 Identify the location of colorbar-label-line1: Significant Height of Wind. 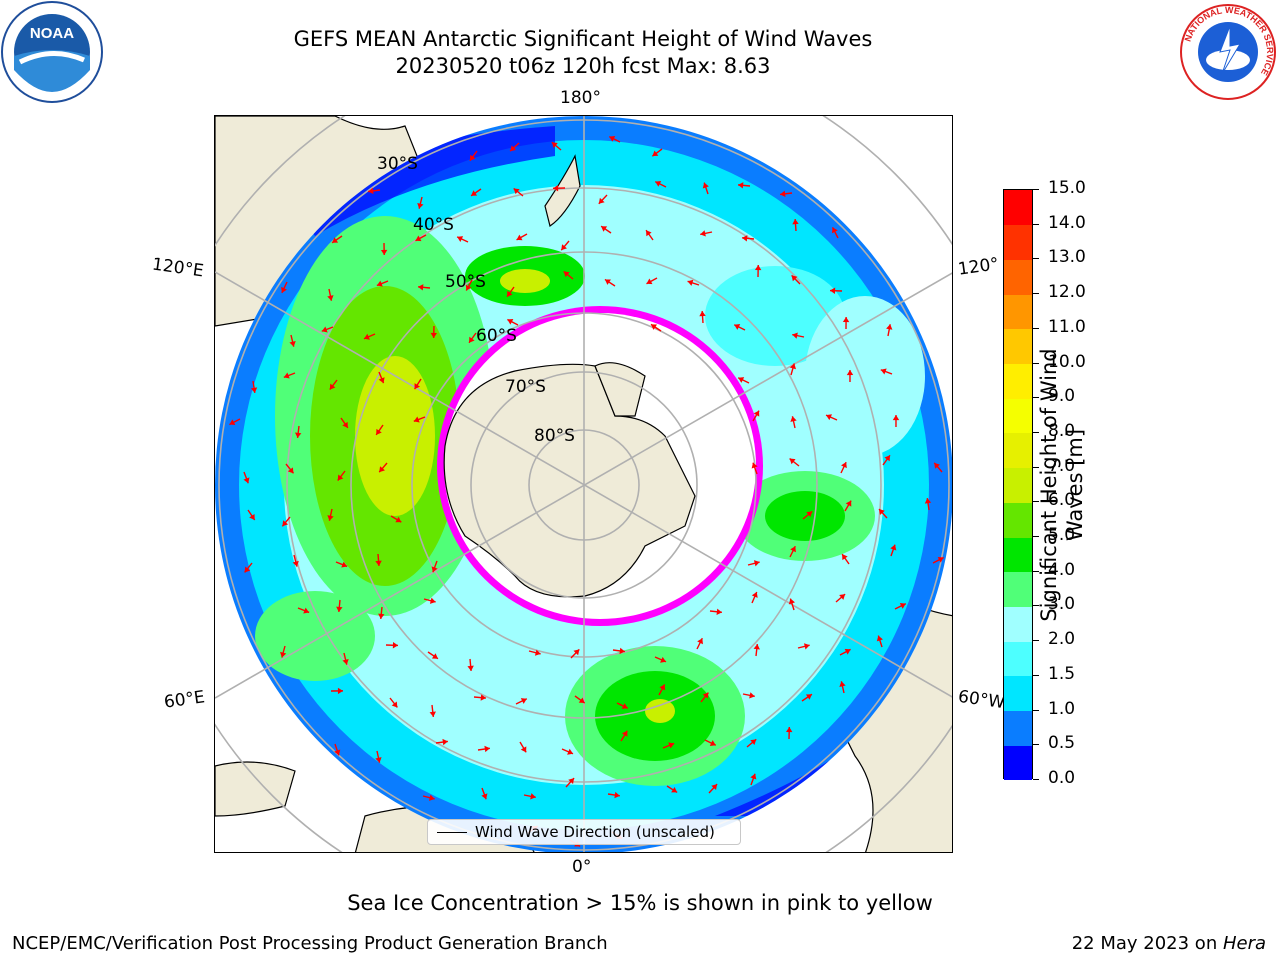
(1049, 485).